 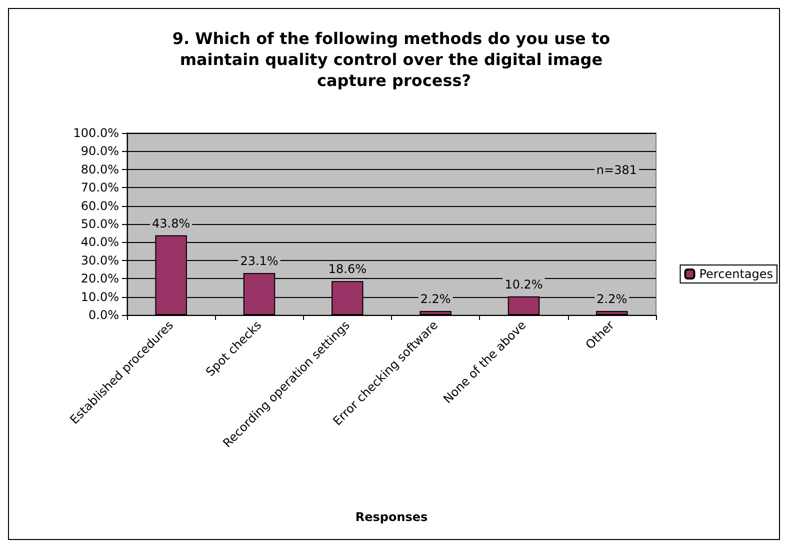 I want to click on y-tick-label: 0.0%, so click(x=103, y=315).